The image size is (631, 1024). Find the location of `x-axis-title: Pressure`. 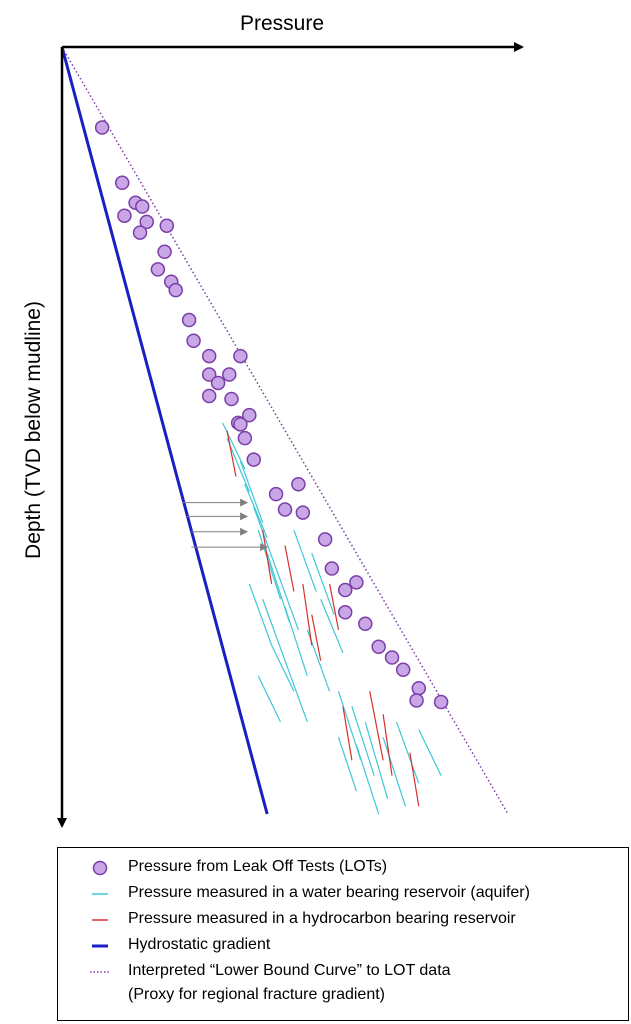

x-axis-title: Pressure is located at coordinates (282, 23).